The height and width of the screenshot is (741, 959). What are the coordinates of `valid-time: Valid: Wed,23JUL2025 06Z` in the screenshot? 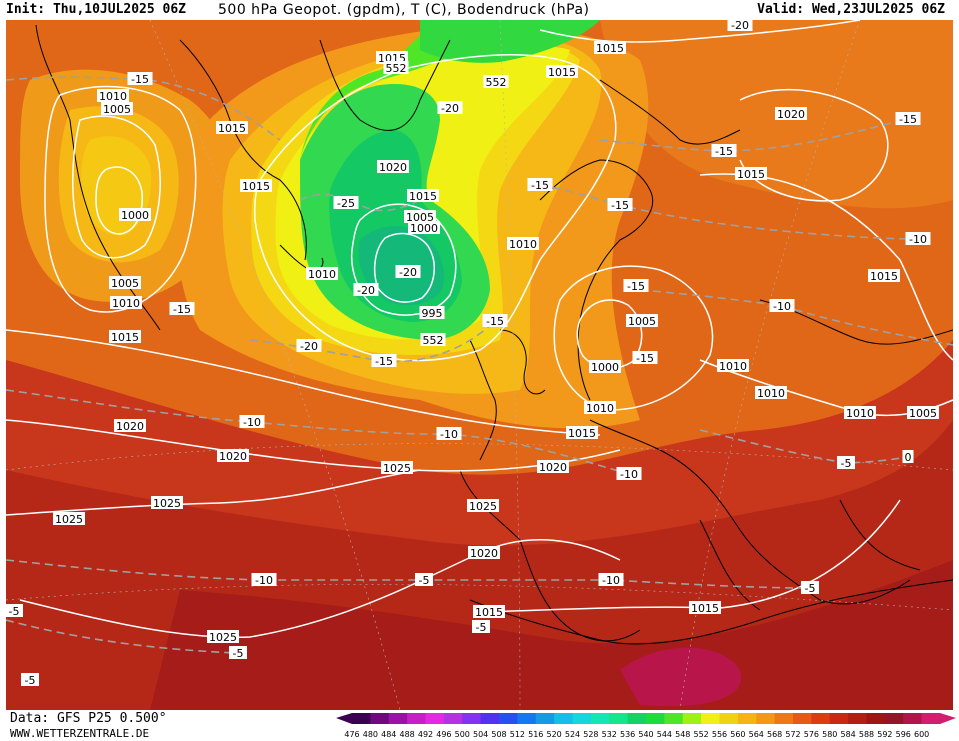 It's located at (851, 9).